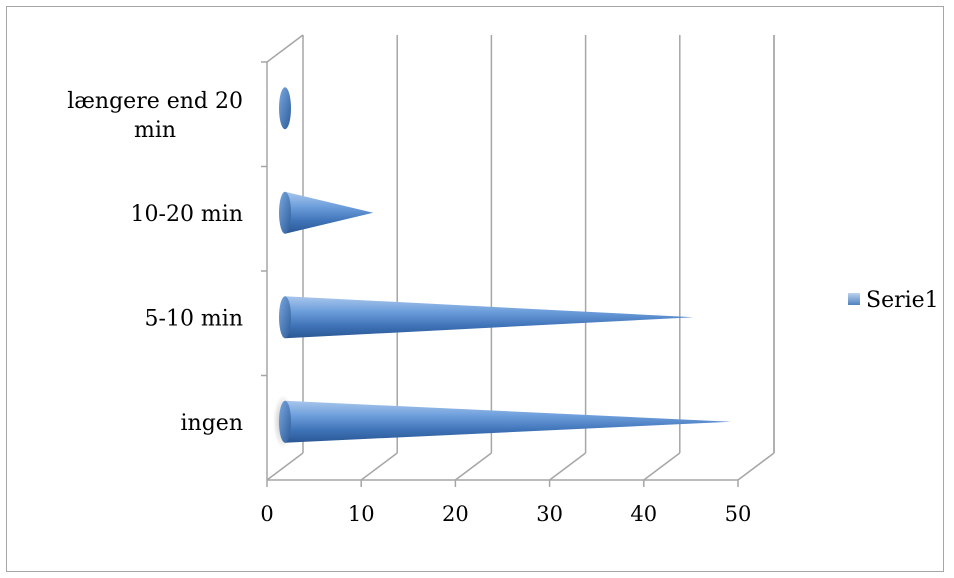 The image size is (954, 578). I want to click on legend-swatch, so click(854, 299).